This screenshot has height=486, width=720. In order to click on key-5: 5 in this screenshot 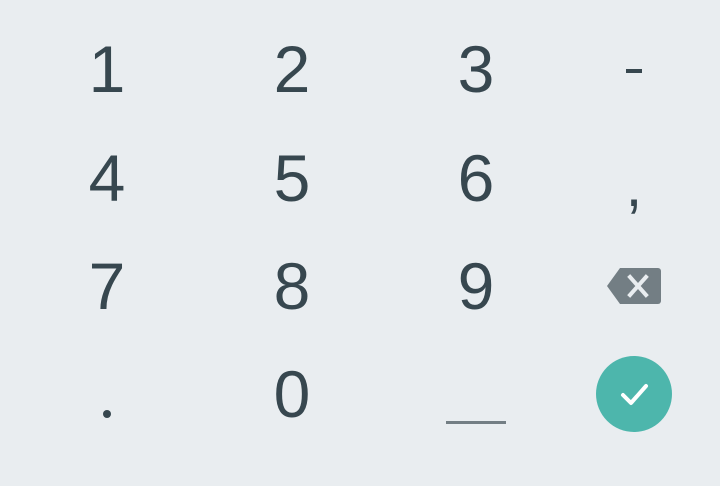, I will do `click(292, 178)`.